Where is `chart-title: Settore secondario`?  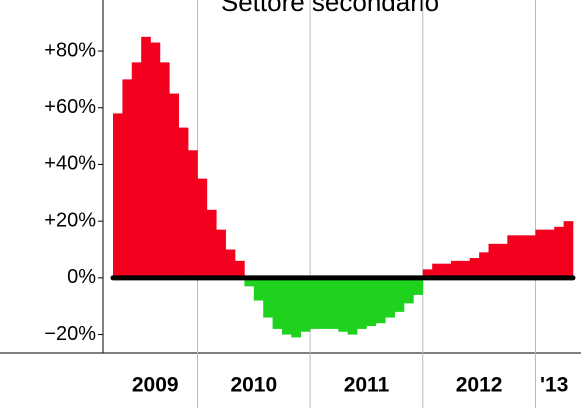 chart-title: Settore secondario is located at coordinates (330, 8).